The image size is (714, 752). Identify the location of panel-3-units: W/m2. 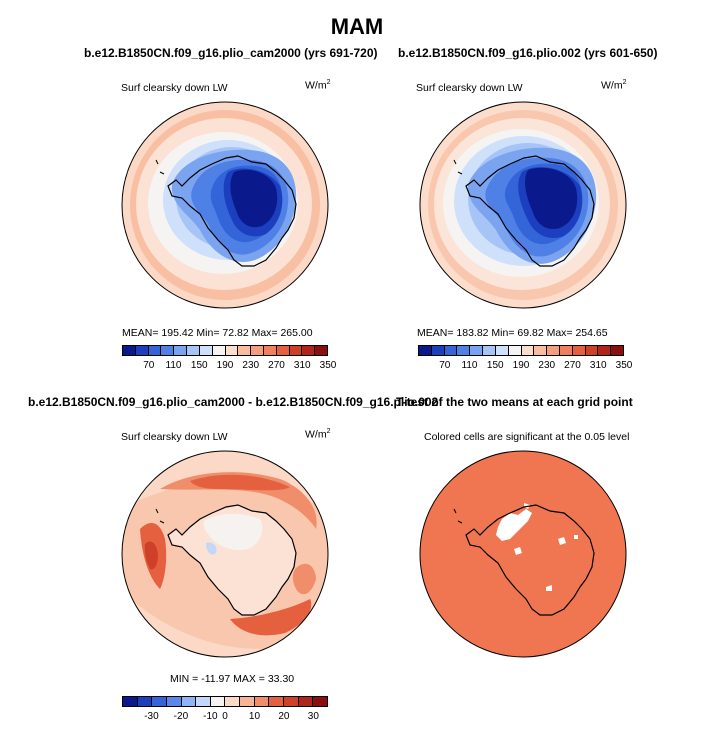
(318, 434).